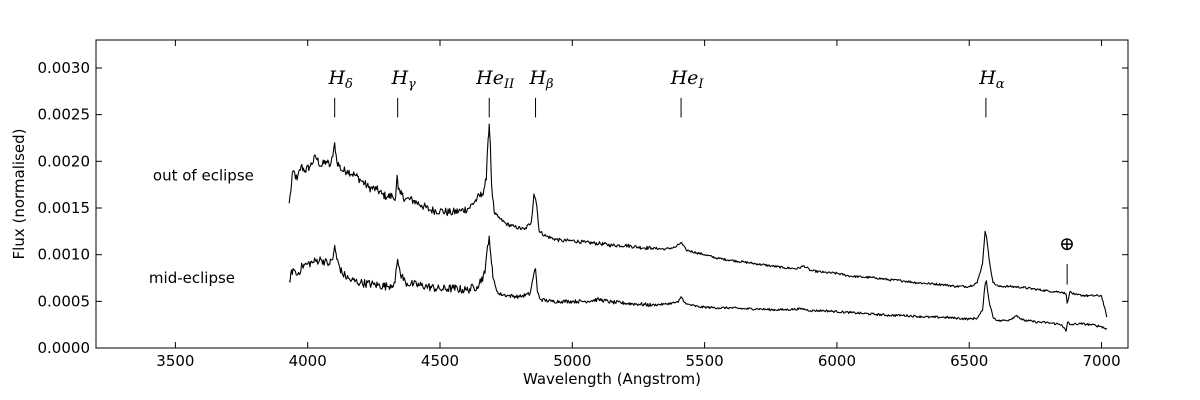 Image resolution: width=1200 pixels, height=400 pixels. Describe the element at coordinates (495, 79) in the screenshot. I see `line-marker-label: HeII` at that location.